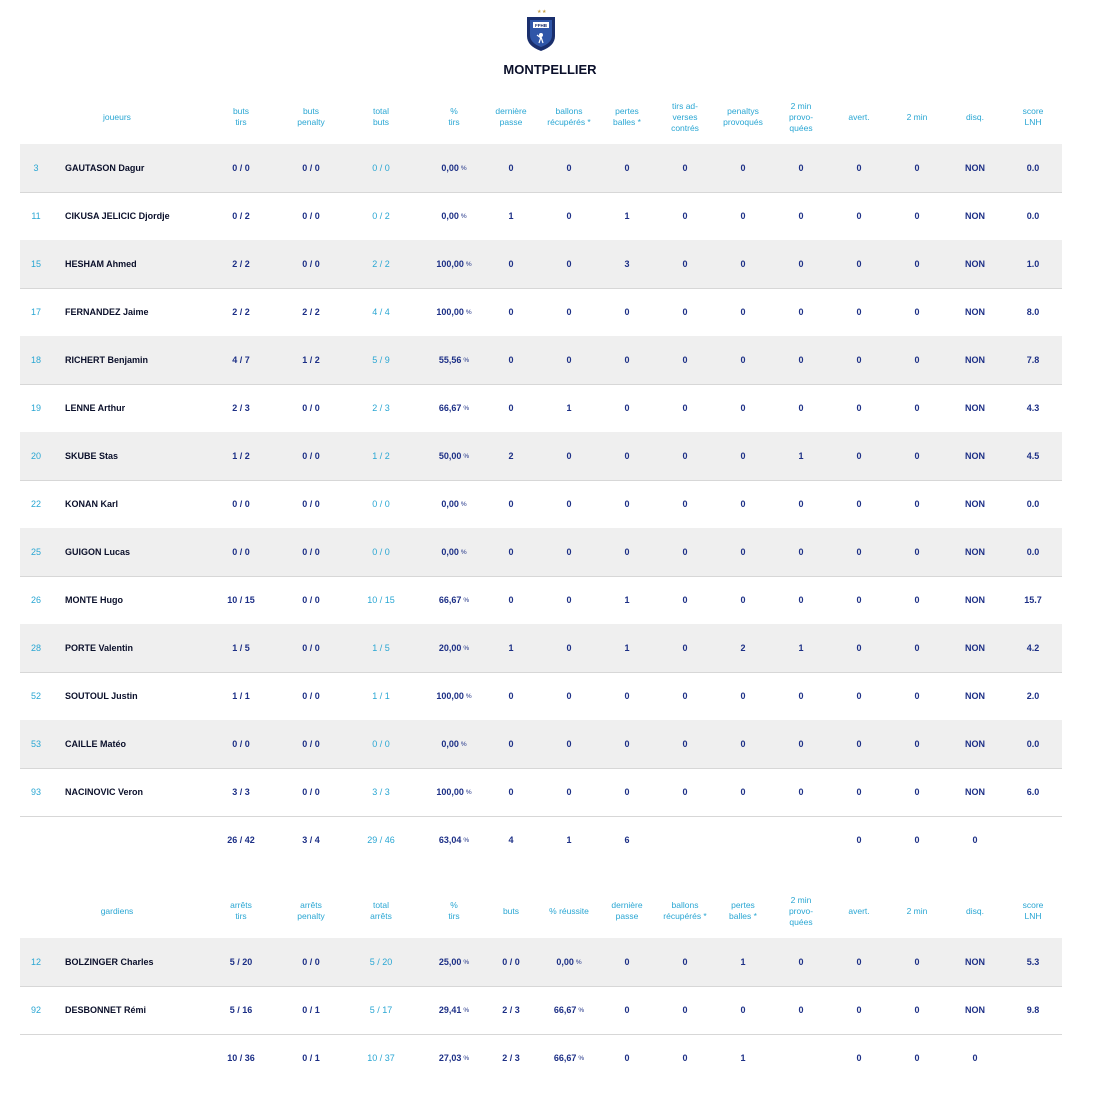 The image size is (1100, 1100). I want to click on stat-cell: 5.3, so click(1033, 962).